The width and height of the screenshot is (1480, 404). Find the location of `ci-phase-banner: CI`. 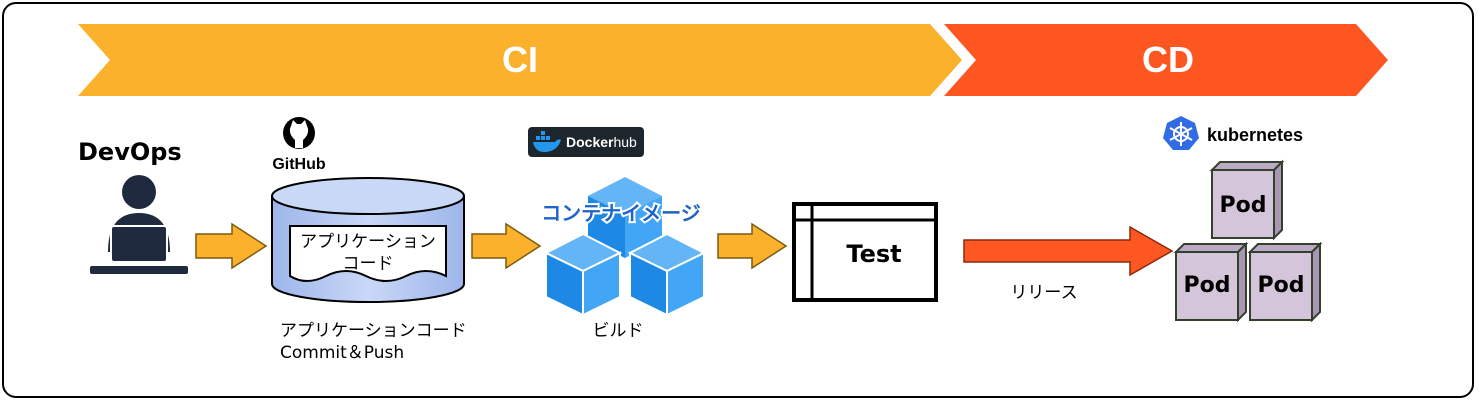

ci-phase-banner: CI is located at coordinates (520, 60).